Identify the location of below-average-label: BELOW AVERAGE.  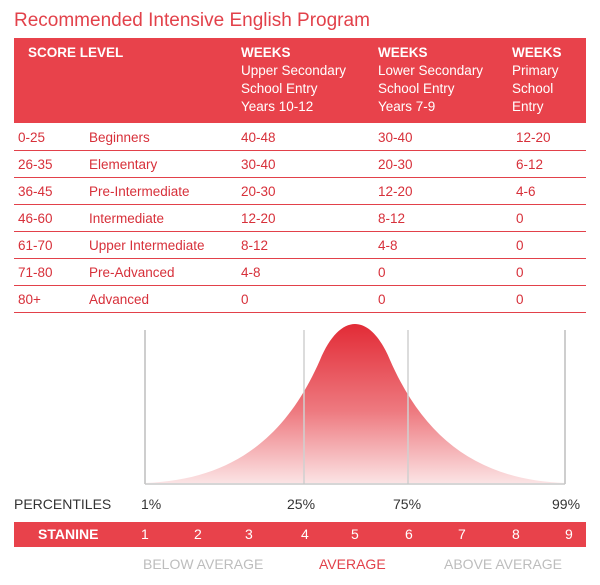
(203, 564).